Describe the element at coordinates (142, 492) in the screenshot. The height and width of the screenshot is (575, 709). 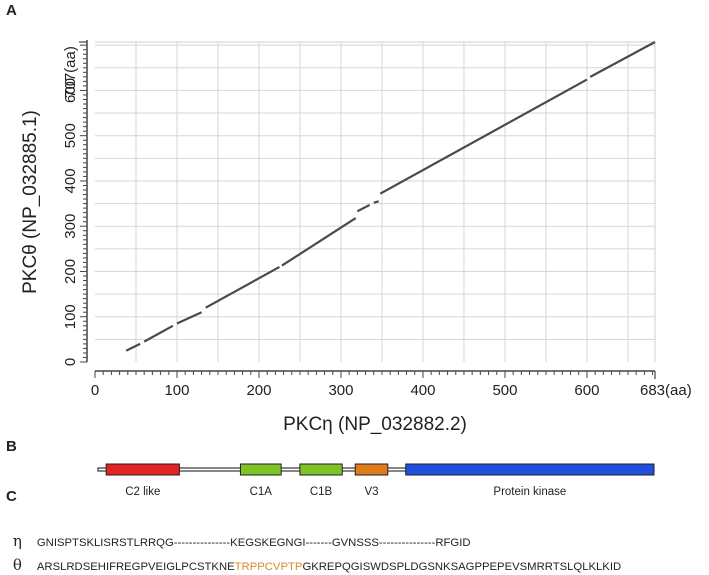
I see `domain-label: C2 like` at that location.